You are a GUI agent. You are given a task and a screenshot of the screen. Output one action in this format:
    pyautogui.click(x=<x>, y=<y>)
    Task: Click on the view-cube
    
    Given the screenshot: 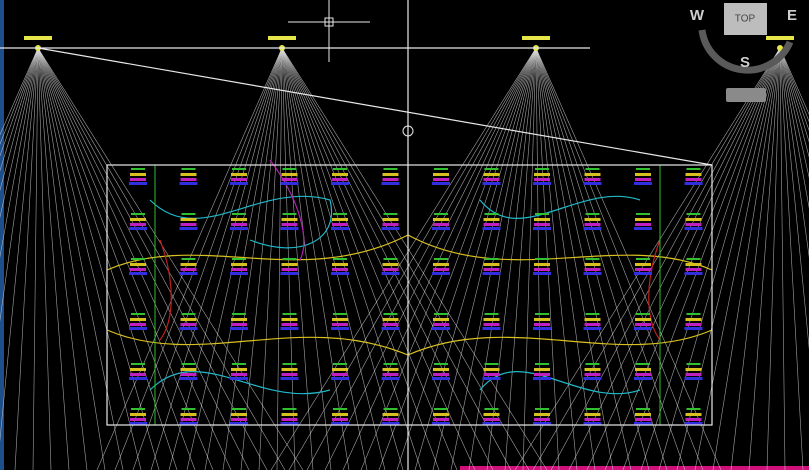 What is the action you would take?
    pyautogui.click(x=745, y=19)
    